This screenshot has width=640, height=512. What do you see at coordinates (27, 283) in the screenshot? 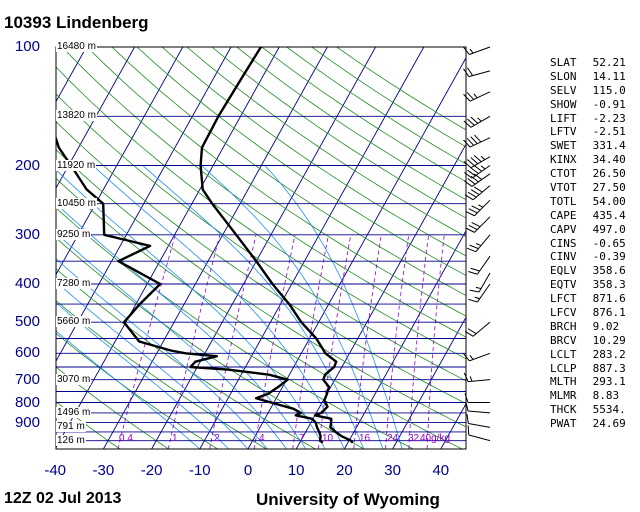
I see `pressure-tick-label: 400` at bounding box center [27, 283].